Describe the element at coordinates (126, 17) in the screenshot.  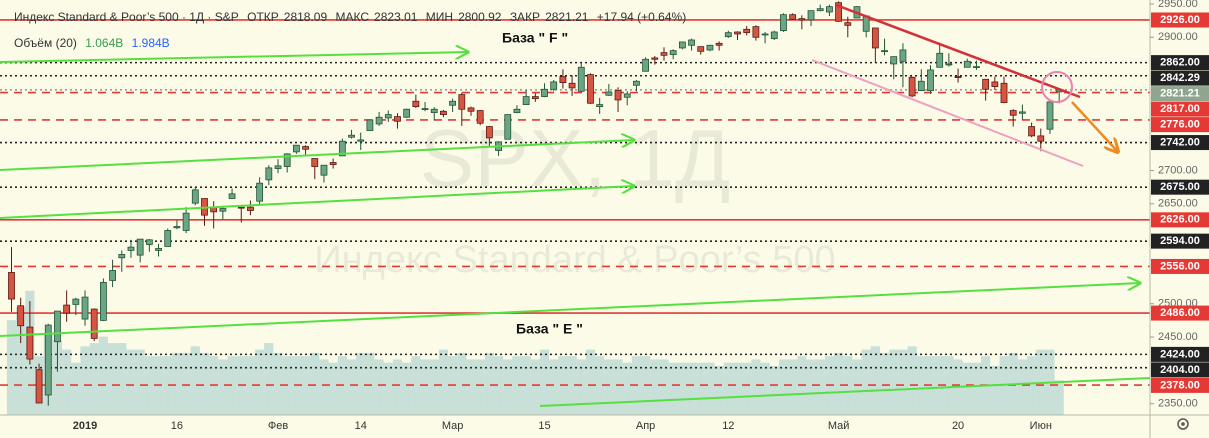
I see `symbol-title: Индекс Standard & Poor’s 500 · 1Д · S&P` at that location.